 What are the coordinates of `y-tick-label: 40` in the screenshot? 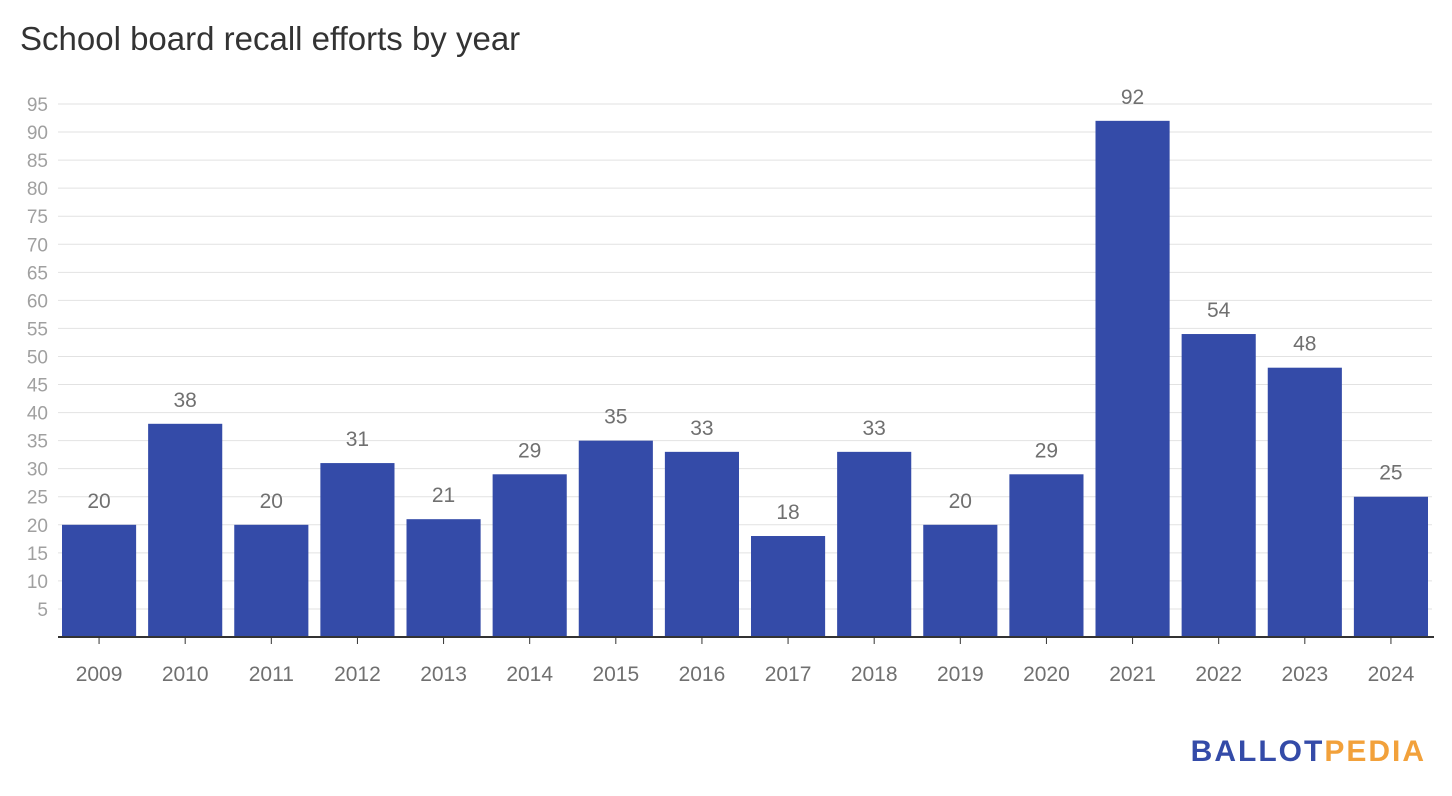 It's located at (37, 414).